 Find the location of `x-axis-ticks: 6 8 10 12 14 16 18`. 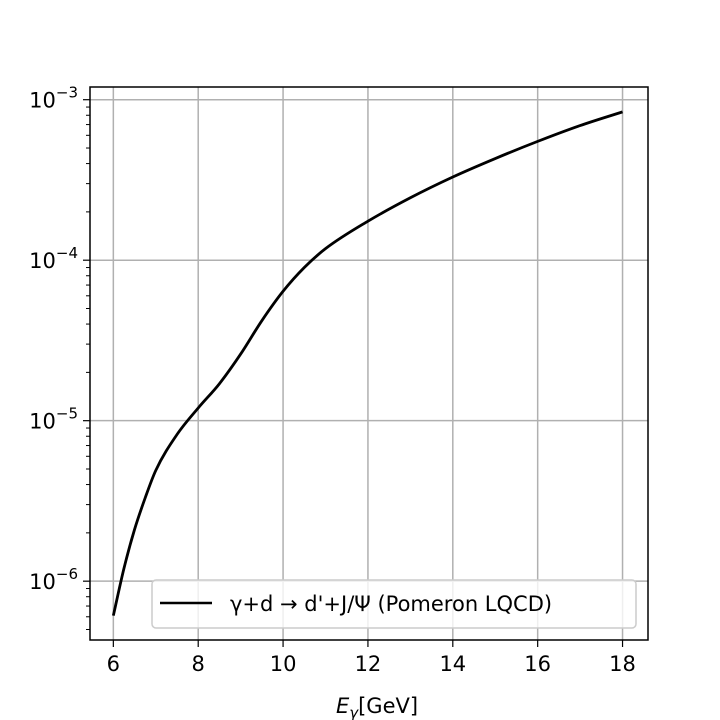

x-axis-ticks: 6 8 10 12 14 16 18 is located at coordinates (371, 658).